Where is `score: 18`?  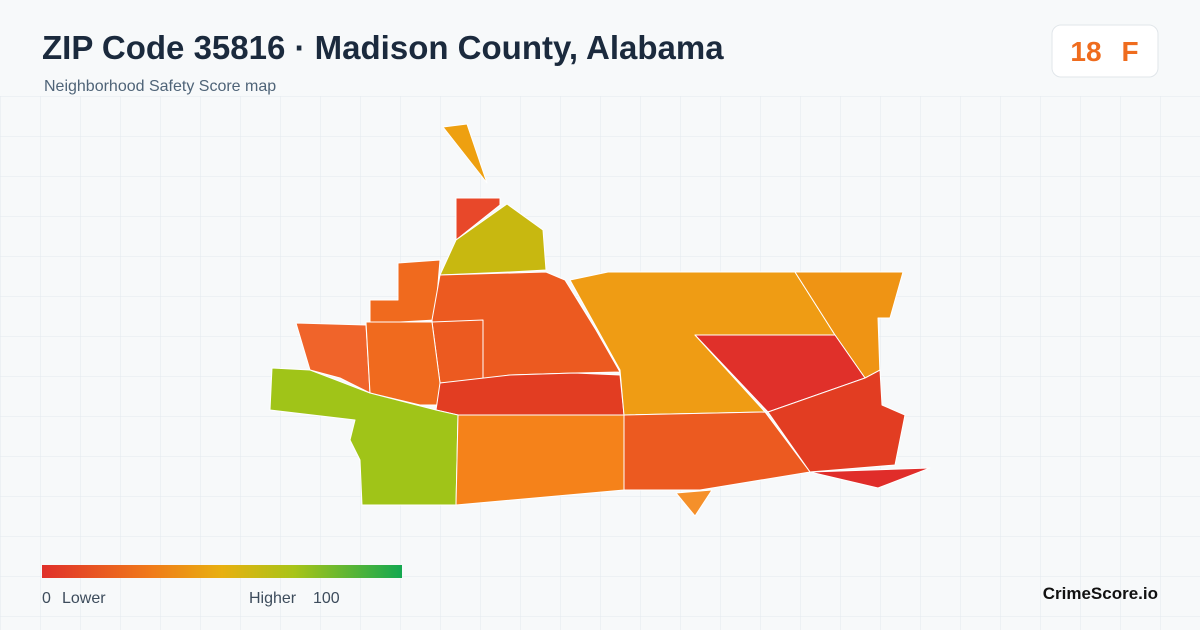
score: 18 is located at coordinates (1085, 51).